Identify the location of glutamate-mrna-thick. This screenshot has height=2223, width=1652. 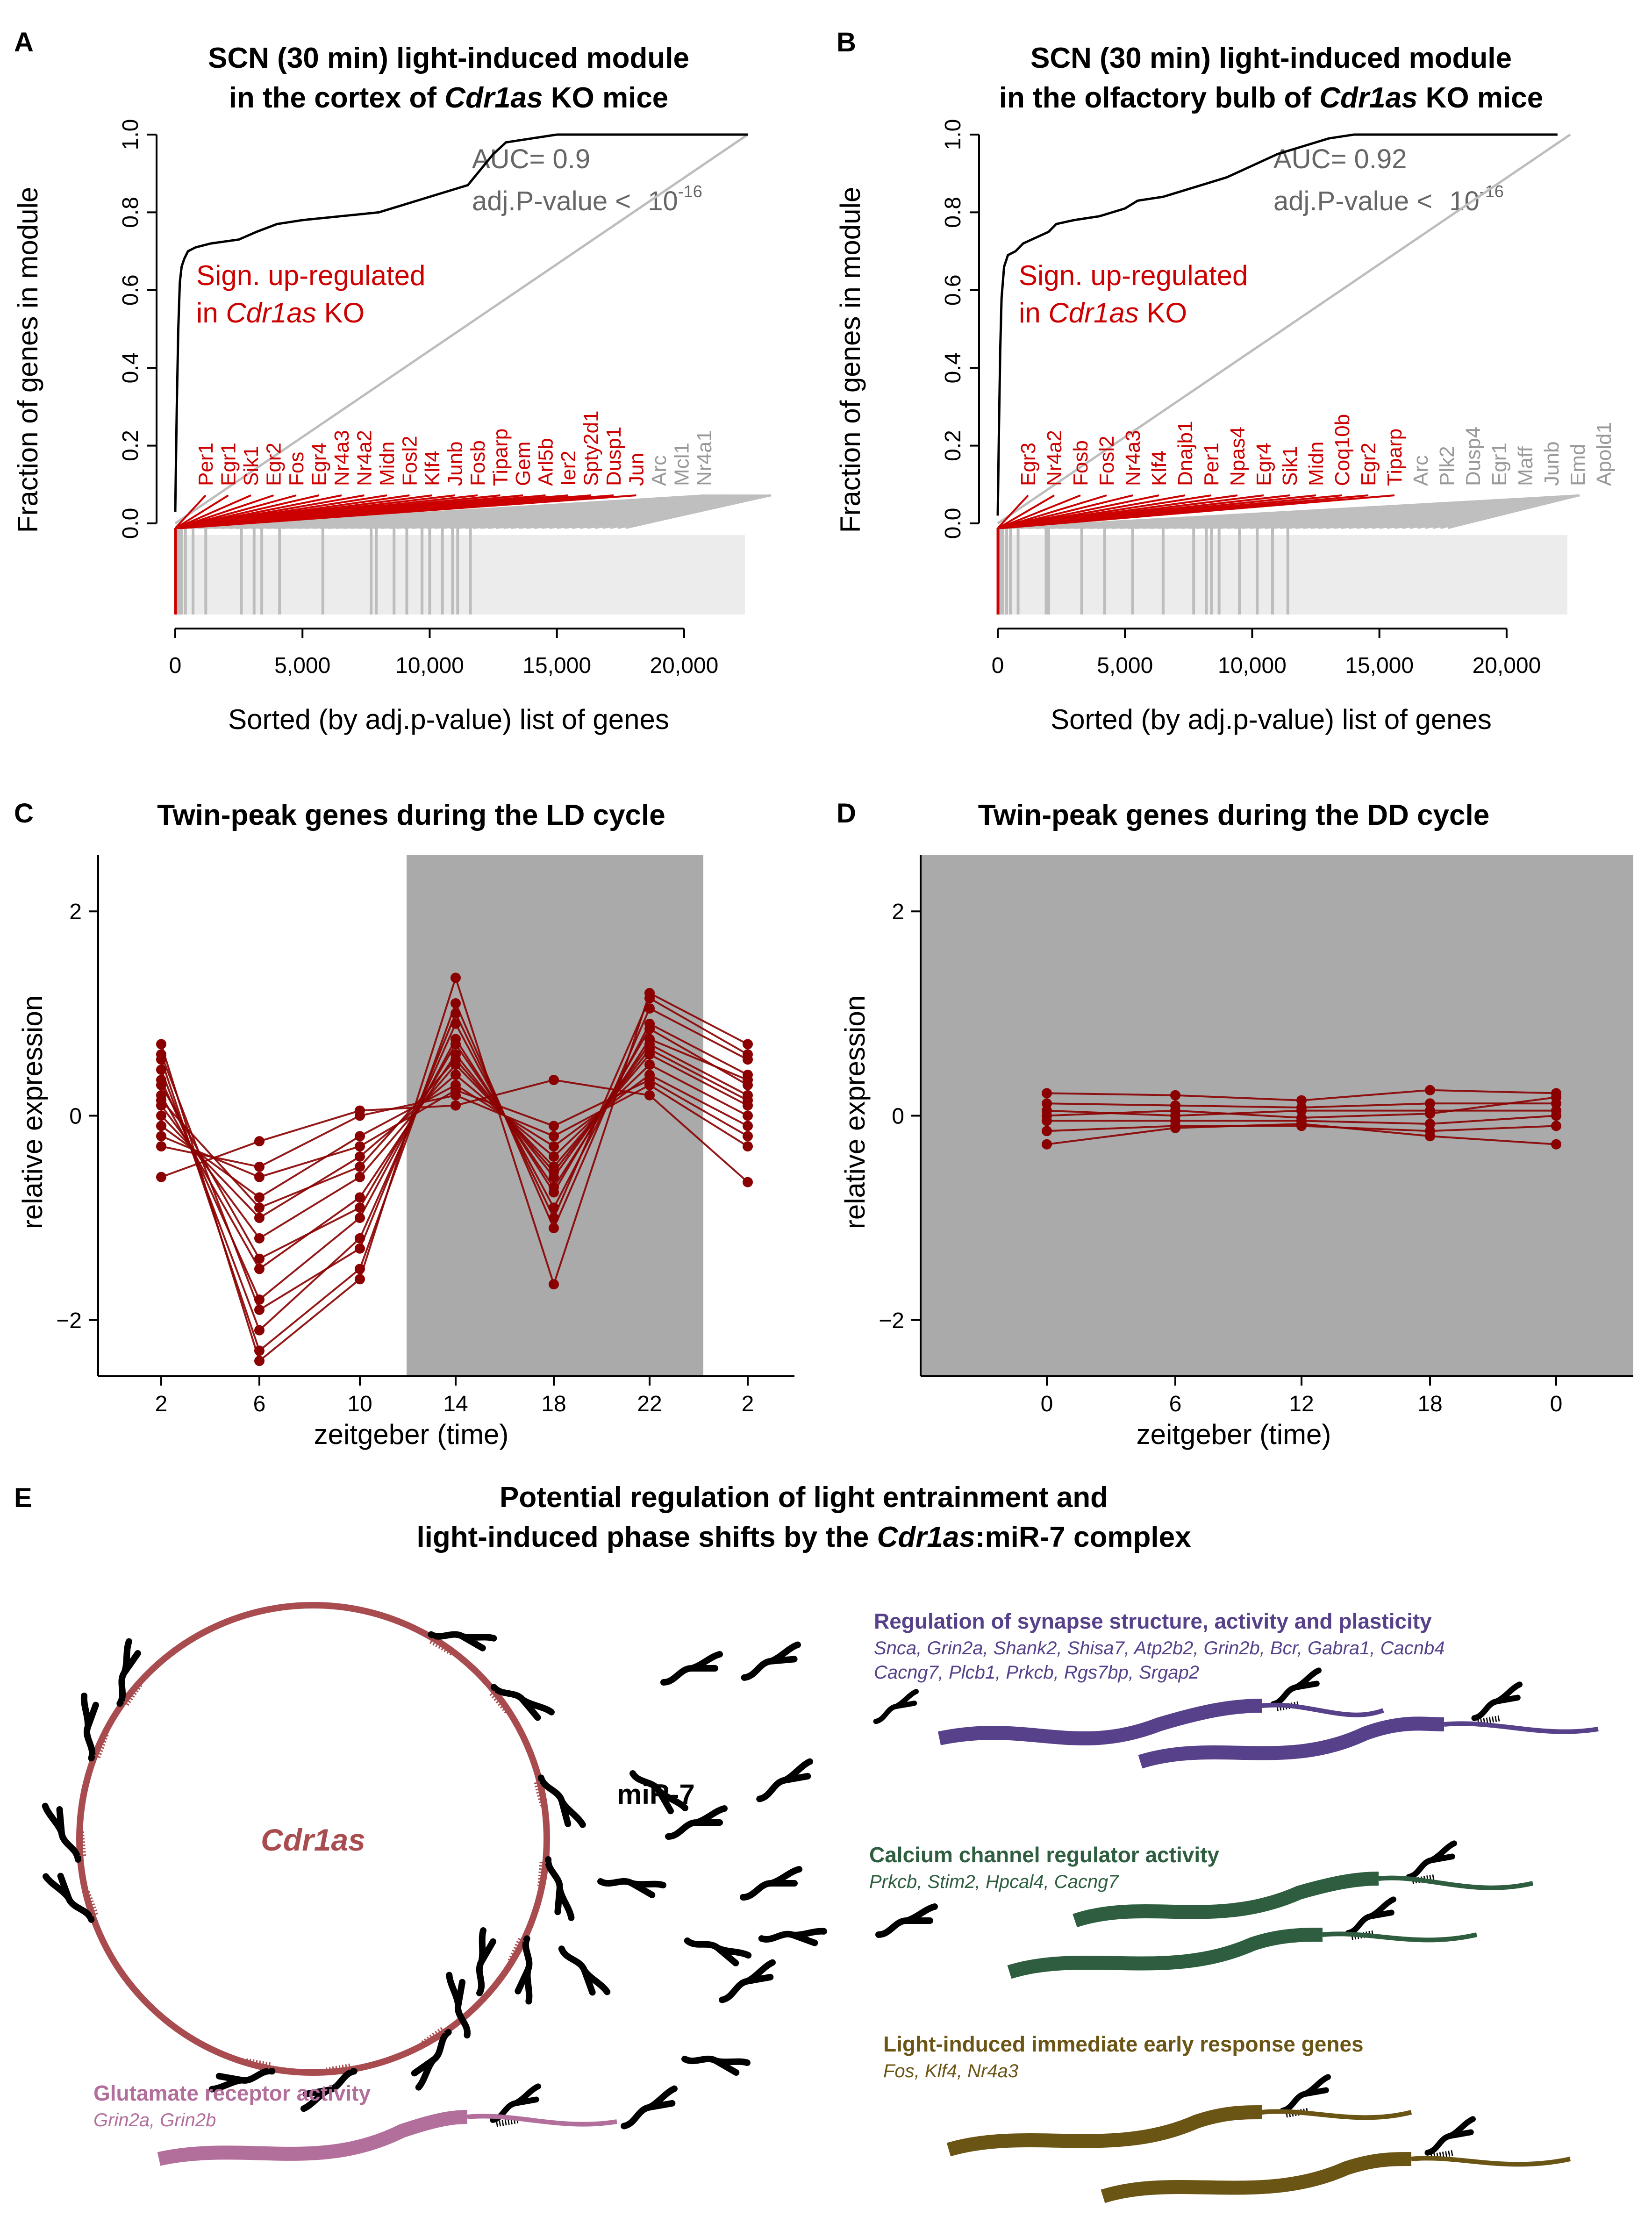
(312, 2138).